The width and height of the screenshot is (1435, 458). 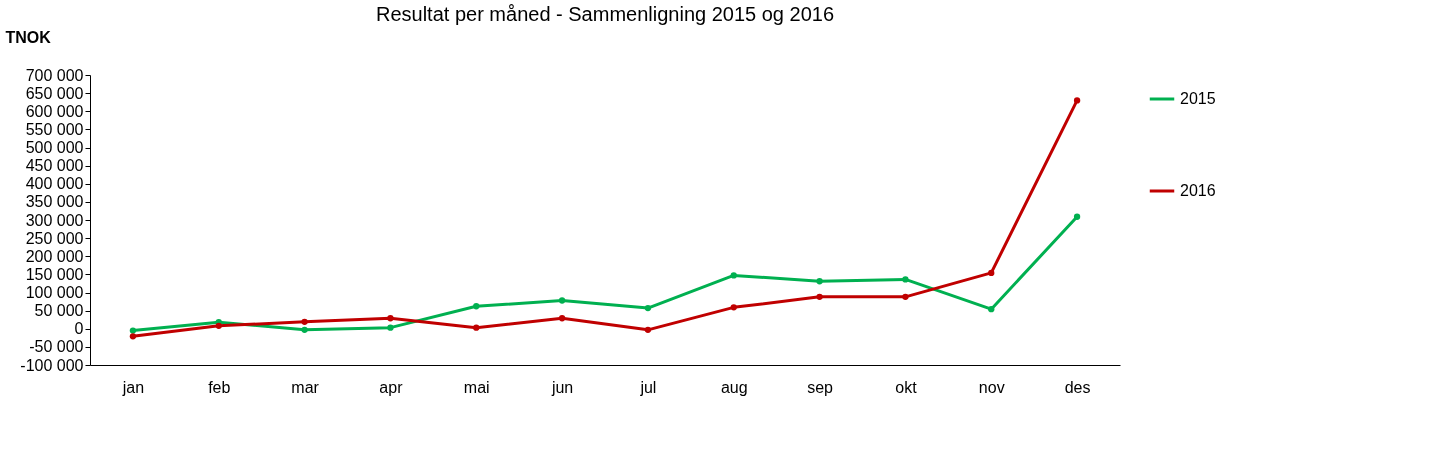 I want to click on y-tick-label: 250 000, so click(x=54, y=238).